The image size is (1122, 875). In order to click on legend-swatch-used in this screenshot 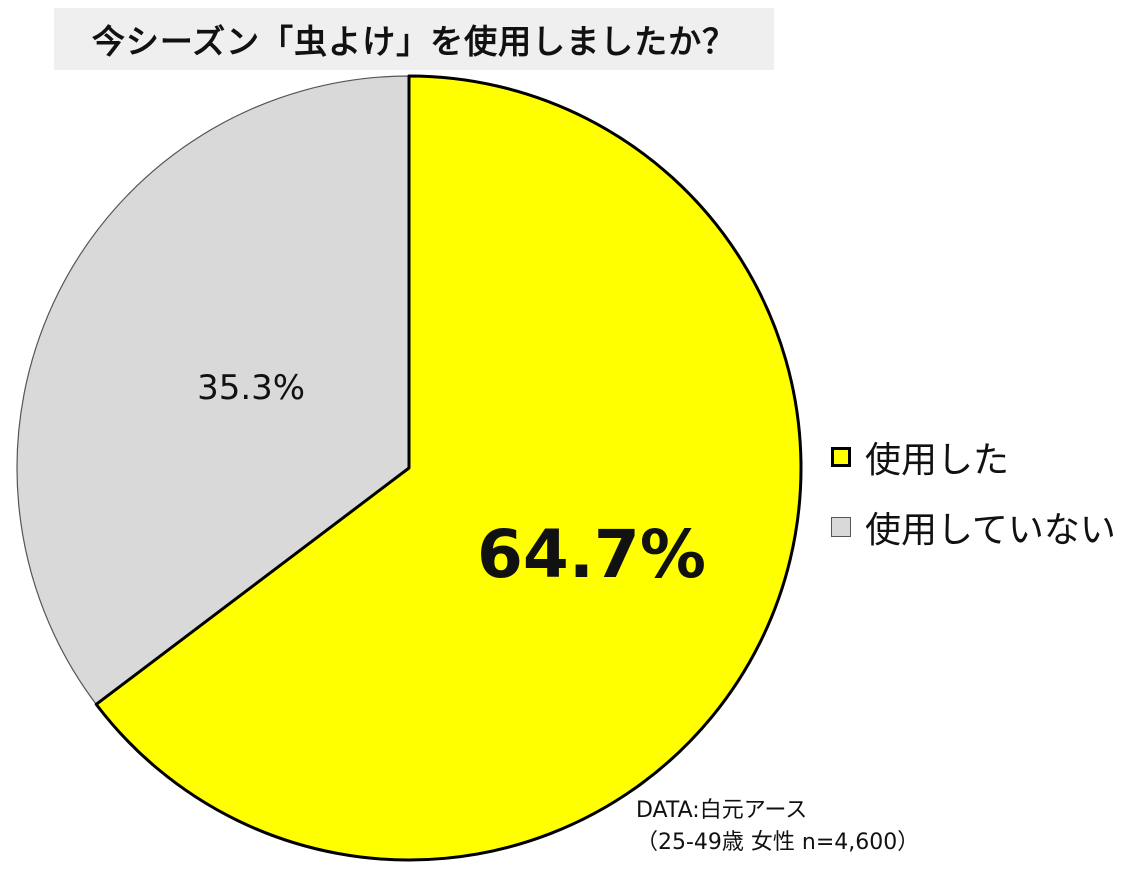, I will do `click(841, 457)`.